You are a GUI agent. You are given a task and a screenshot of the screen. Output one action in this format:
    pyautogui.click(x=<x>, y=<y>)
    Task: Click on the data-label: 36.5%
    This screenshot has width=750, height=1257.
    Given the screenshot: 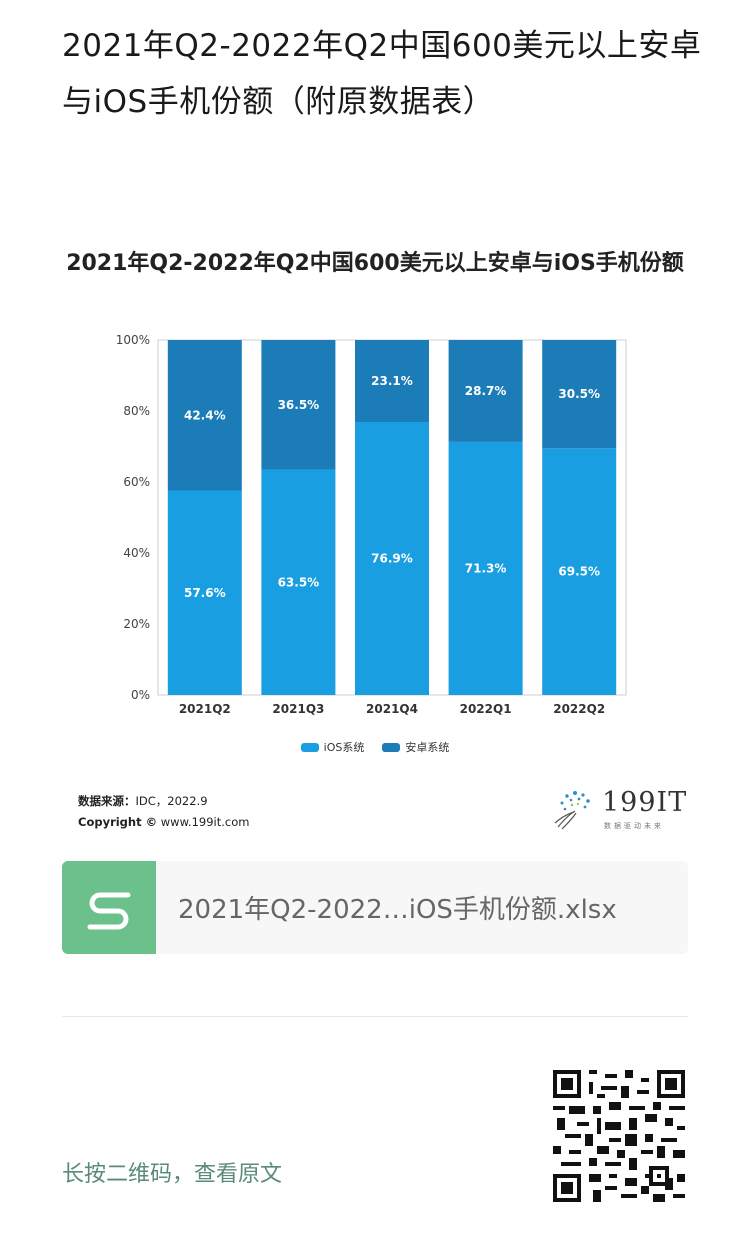 What is the action you would take?
    pyautogui.click(x=299, y=405)
    